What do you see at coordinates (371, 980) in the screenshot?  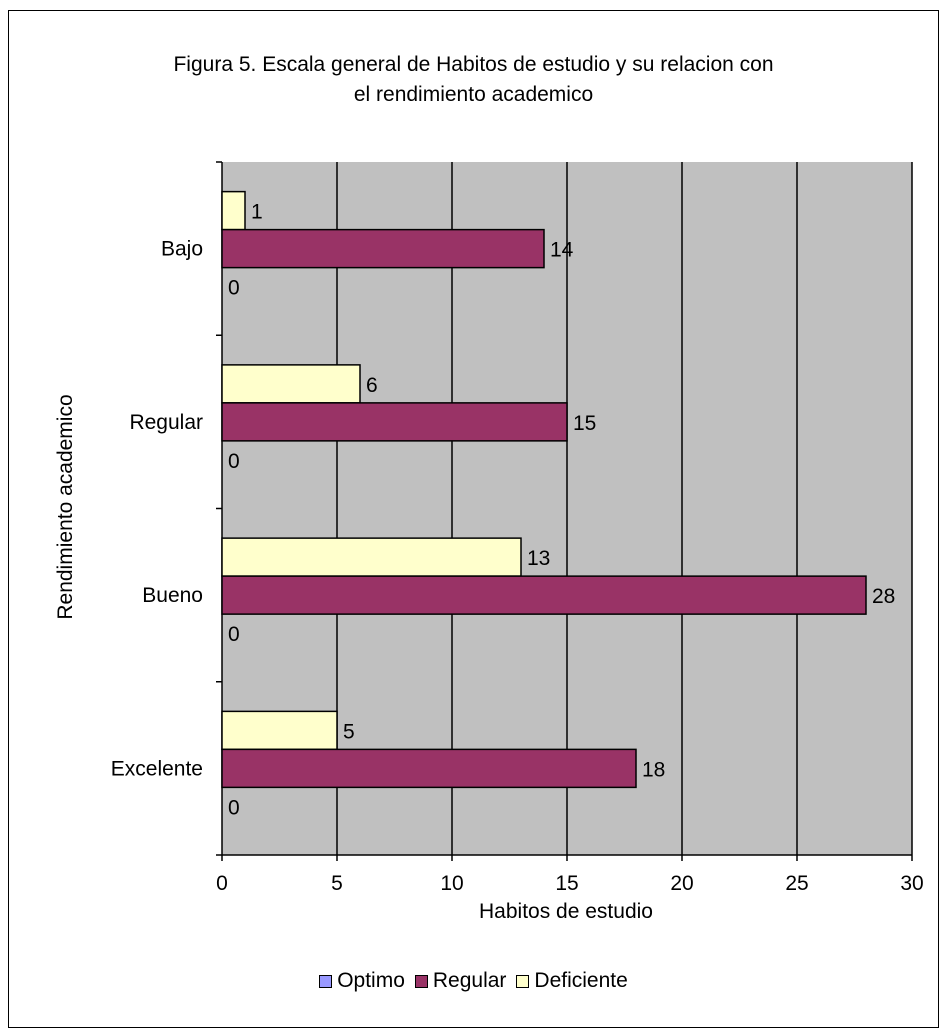 I see `legend-label: Optimo` at bounding box center [371, 980].